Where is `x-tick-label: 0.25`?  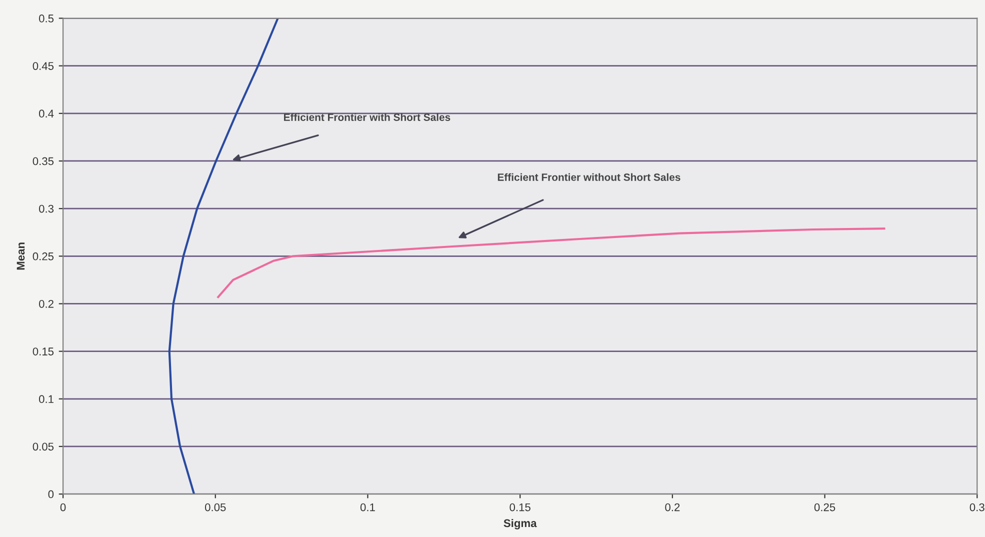
x-tick-label: 0.25 is located at coordinates (825, 507).